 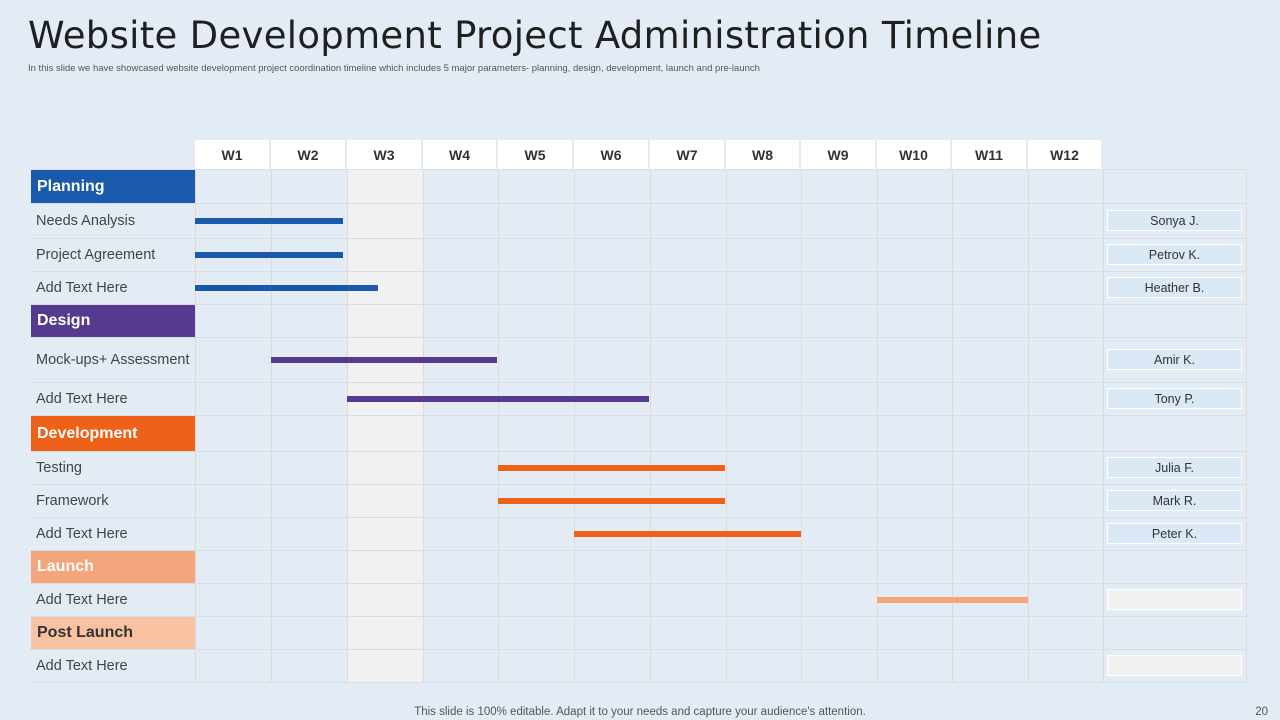 I want to click on task-label: Testing, so click(x=59, y=467).